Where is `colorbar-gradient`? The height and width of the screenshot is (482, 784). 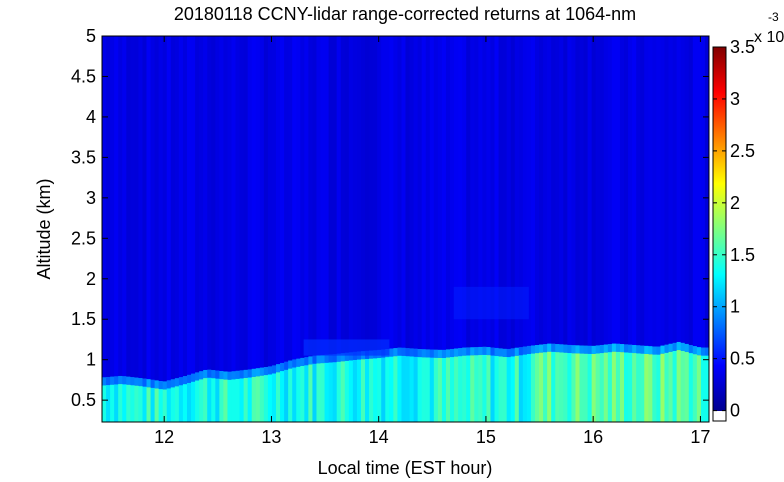 colorbar-gradient is located at coordinates (719, 229).